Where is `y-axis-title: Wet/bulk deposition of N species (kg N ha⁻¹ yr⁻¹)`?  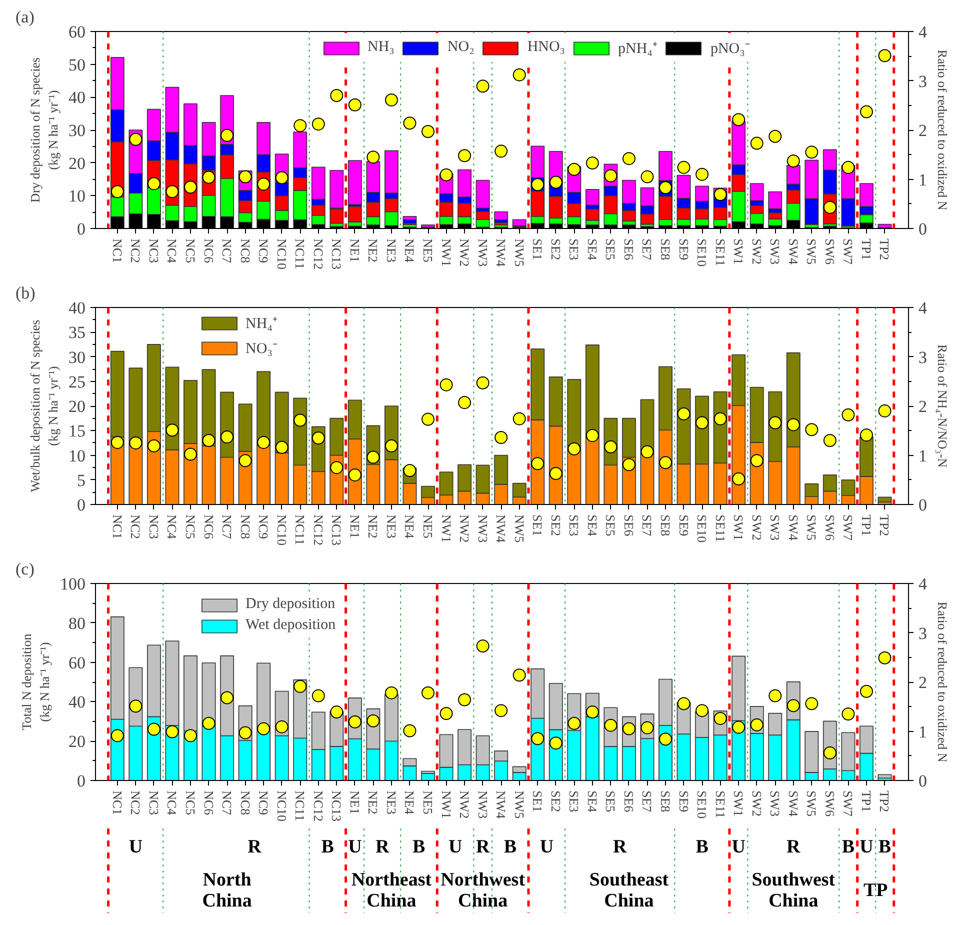
y-axis-title: Wet/bulk deposition of N species (kg N ha⁻¹ yr⁻¹) is located at coordinates (44, 406).